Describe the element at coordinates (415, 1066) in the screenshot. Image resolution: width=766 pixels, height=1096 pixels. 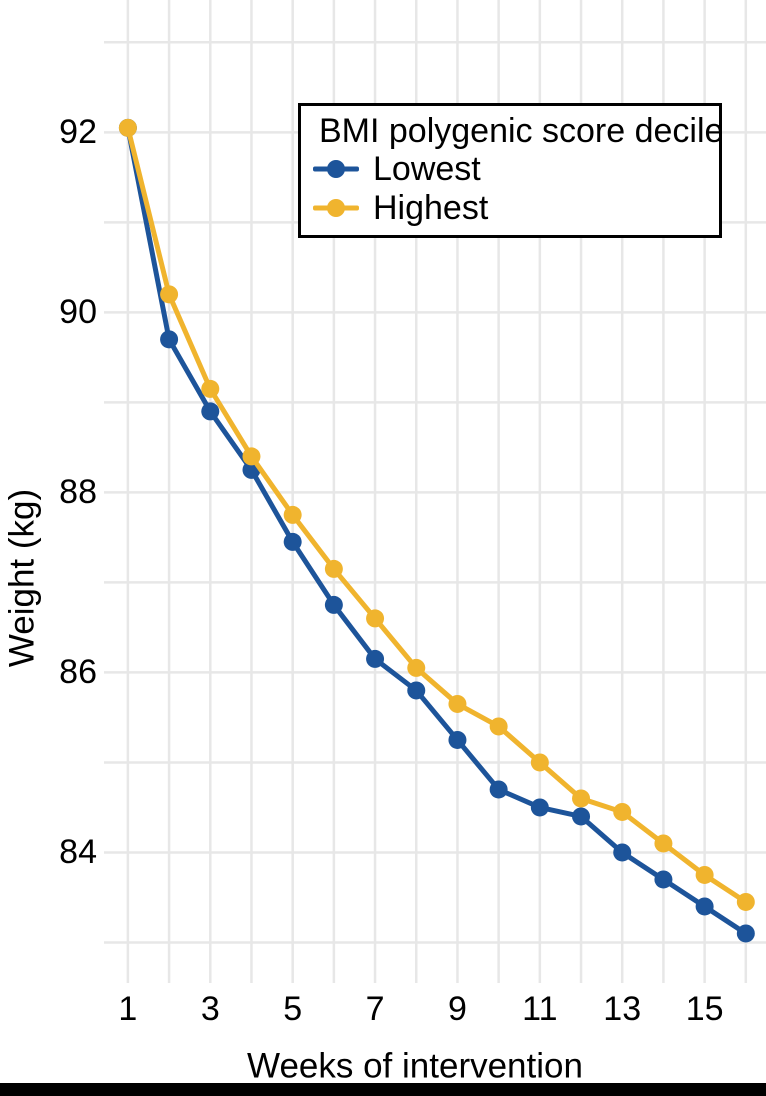
I see `x-axis-title: Weeks of intervention` at that location.